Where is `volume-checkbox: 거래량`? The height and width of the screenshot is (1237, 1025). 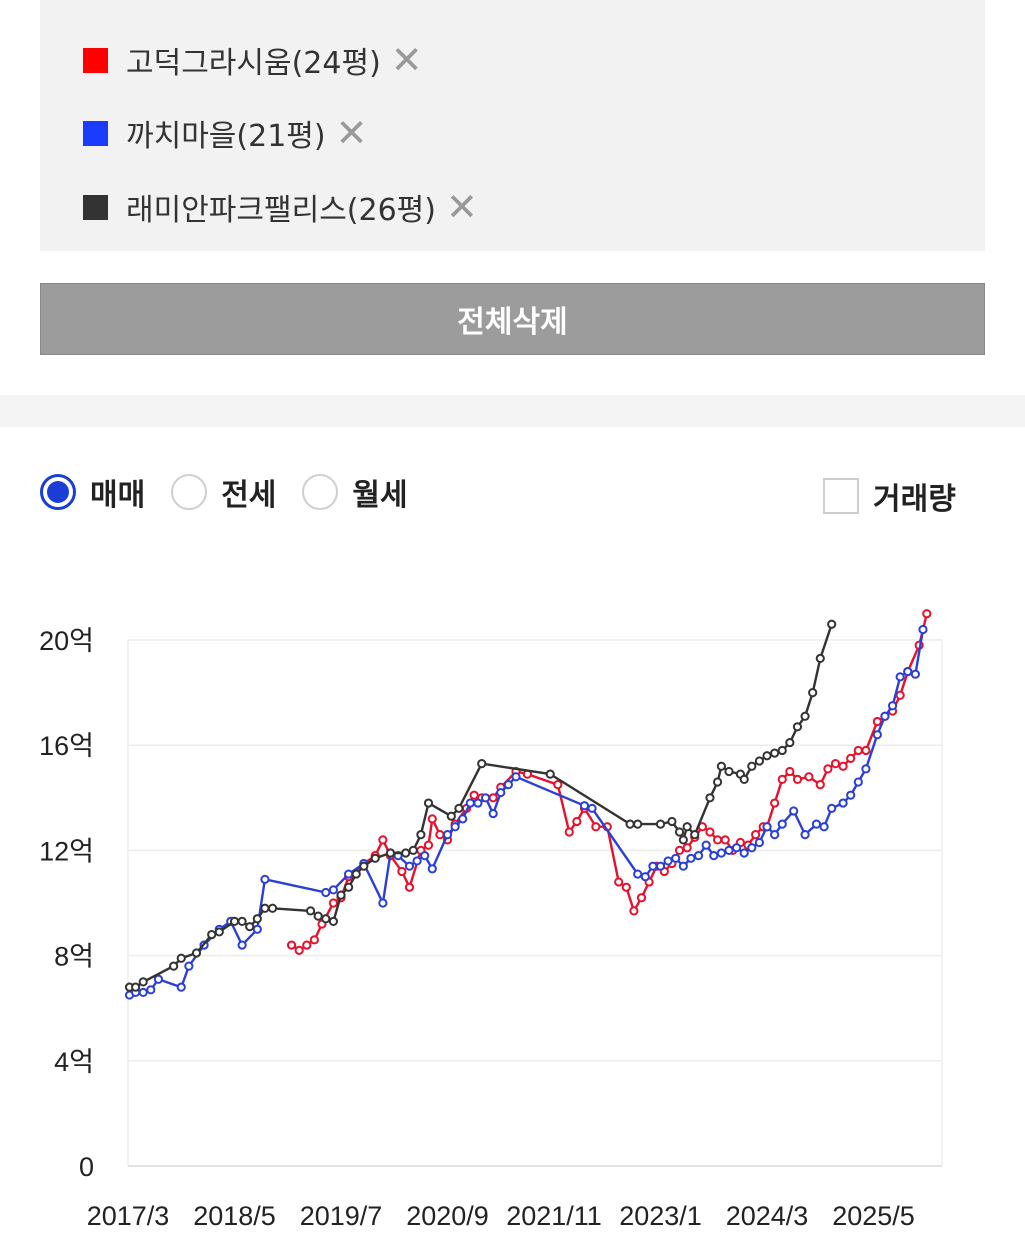
volume-checkbox: 거래량 is located at coordinates (889, 496).